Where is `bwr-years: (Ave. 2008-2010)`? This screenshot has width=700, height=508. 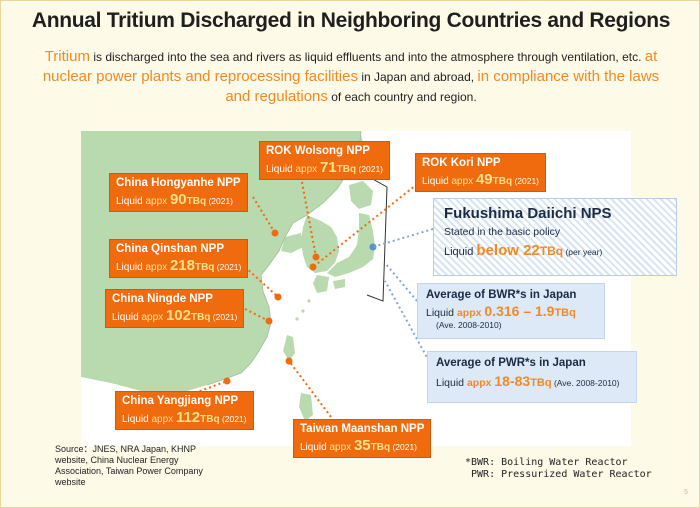
bwr-years: (Ave. 2008-2010) is located at coordinates (469, 325).